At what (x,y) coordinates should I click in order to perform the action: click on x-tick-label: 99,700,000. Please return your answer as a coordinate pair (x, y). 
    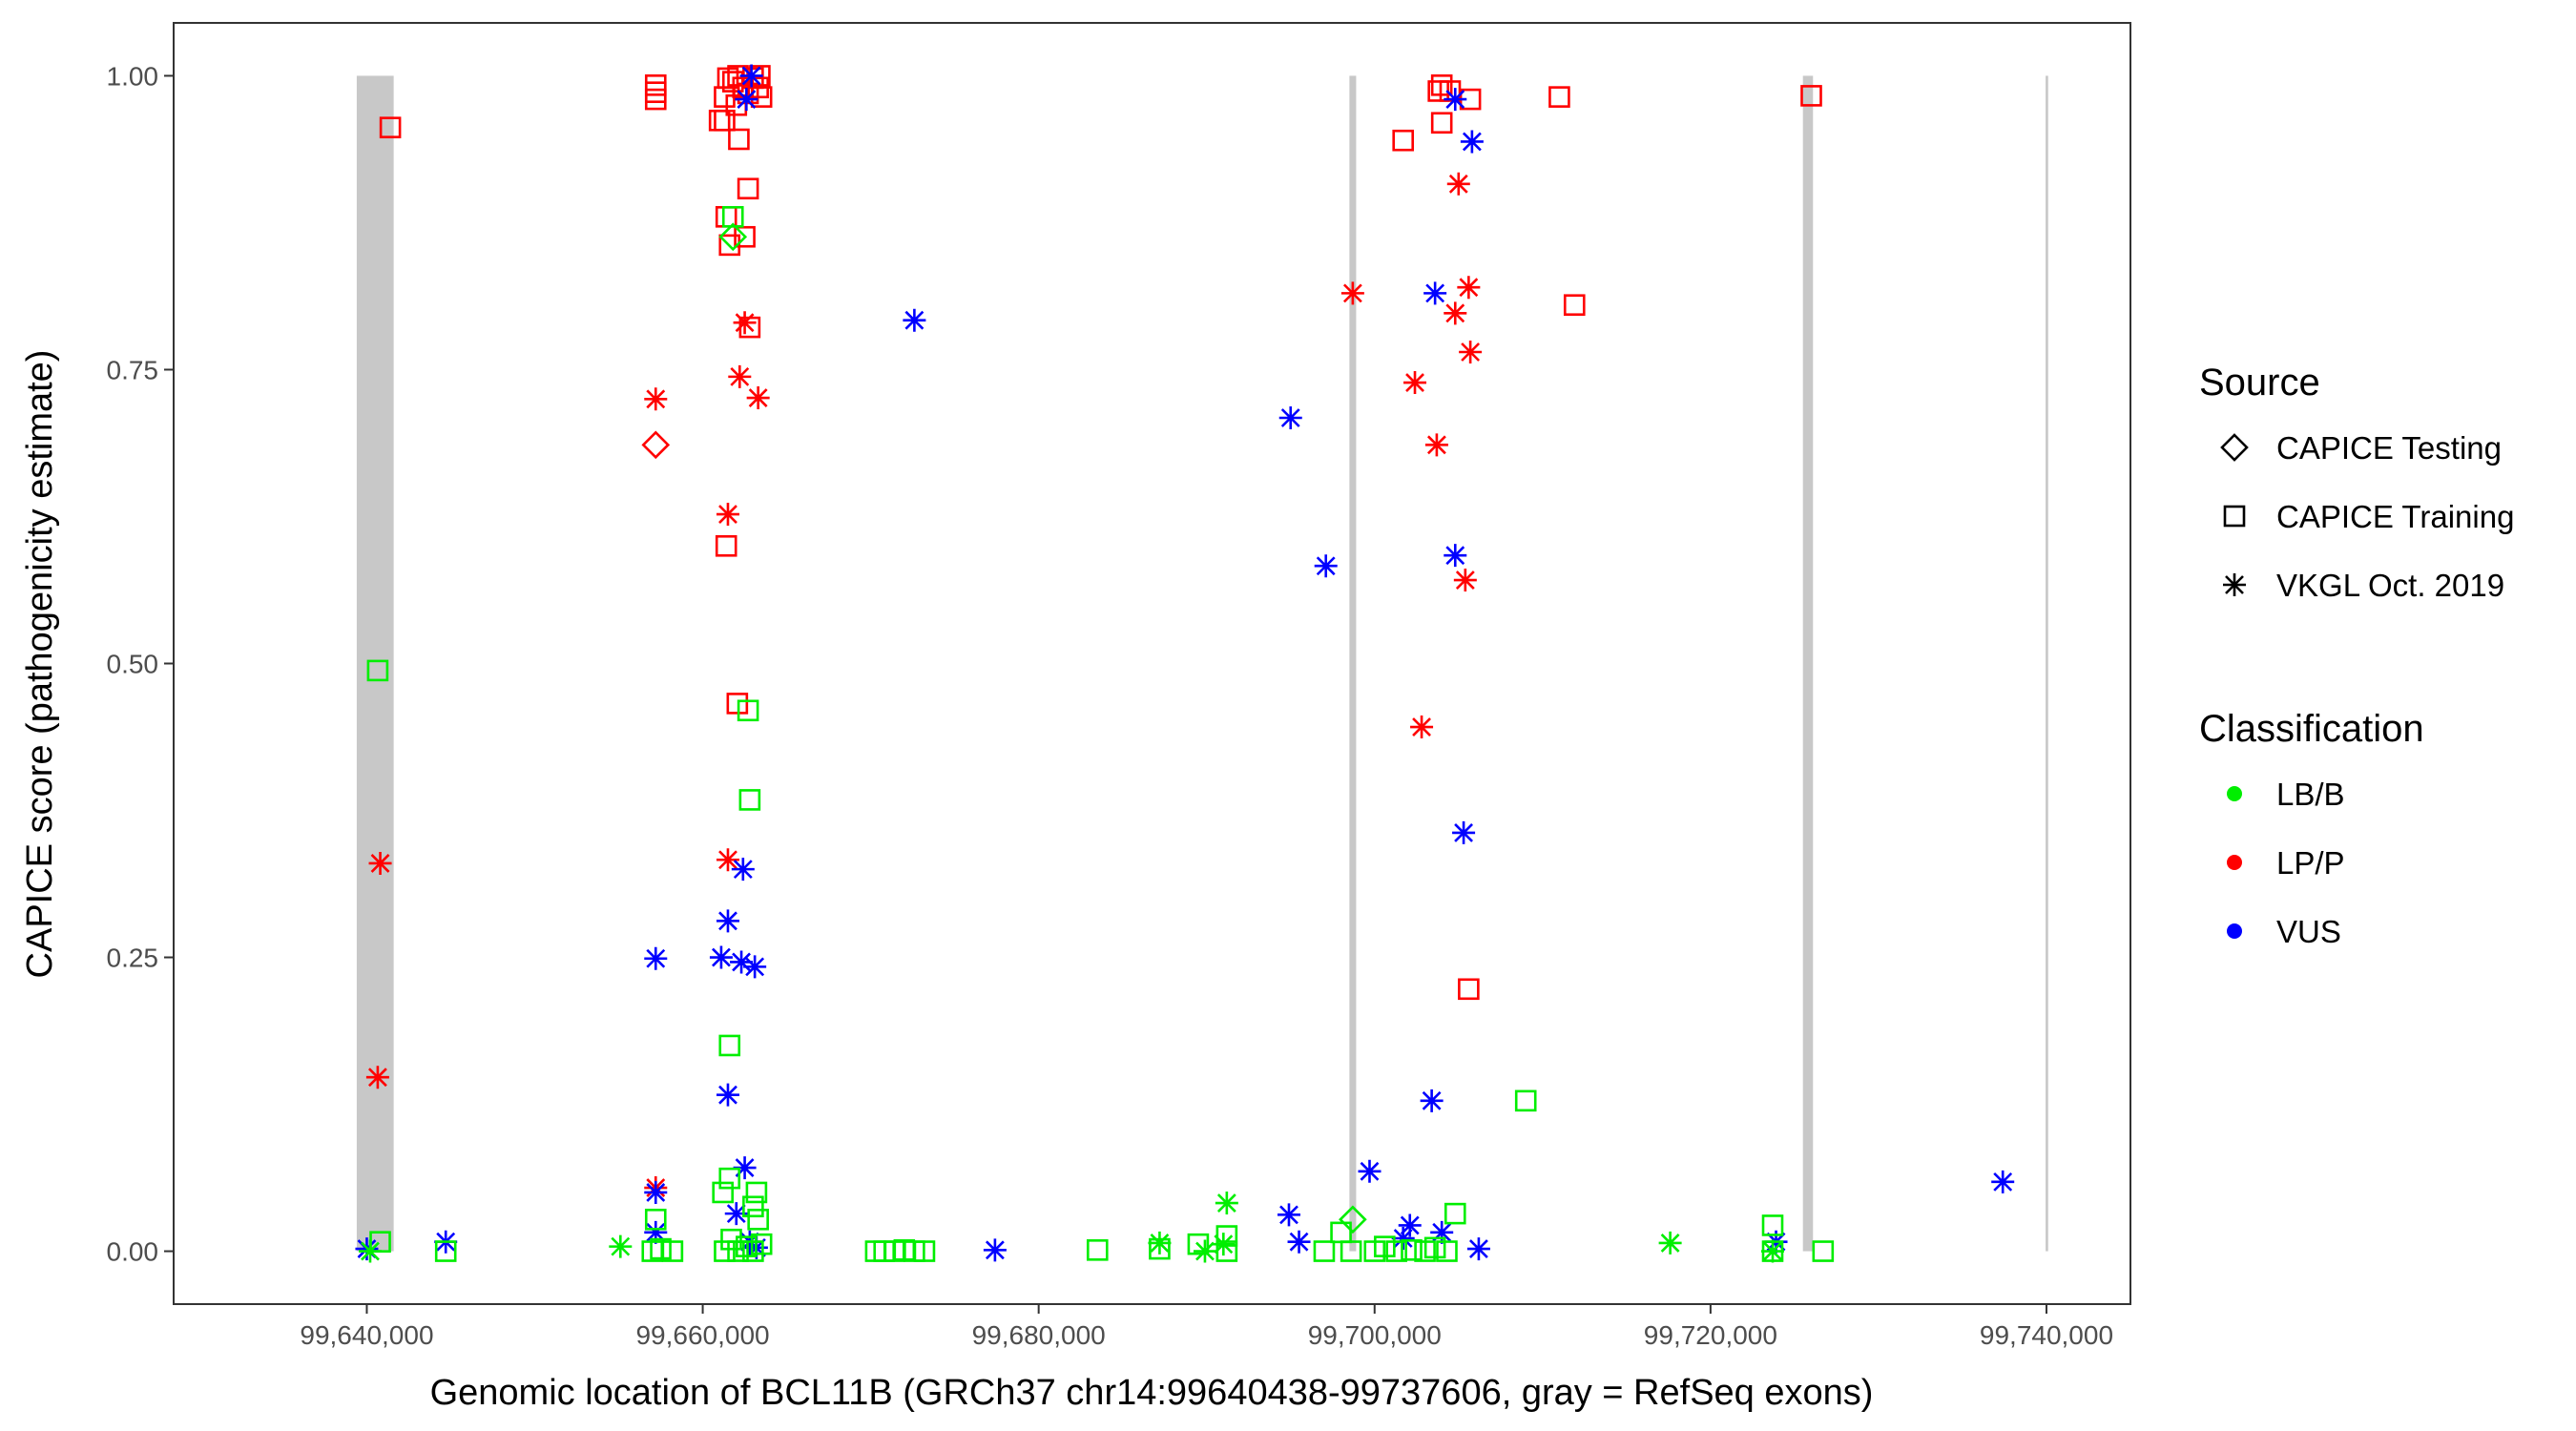
    Looking at the image, I should click on (1375, 1335).